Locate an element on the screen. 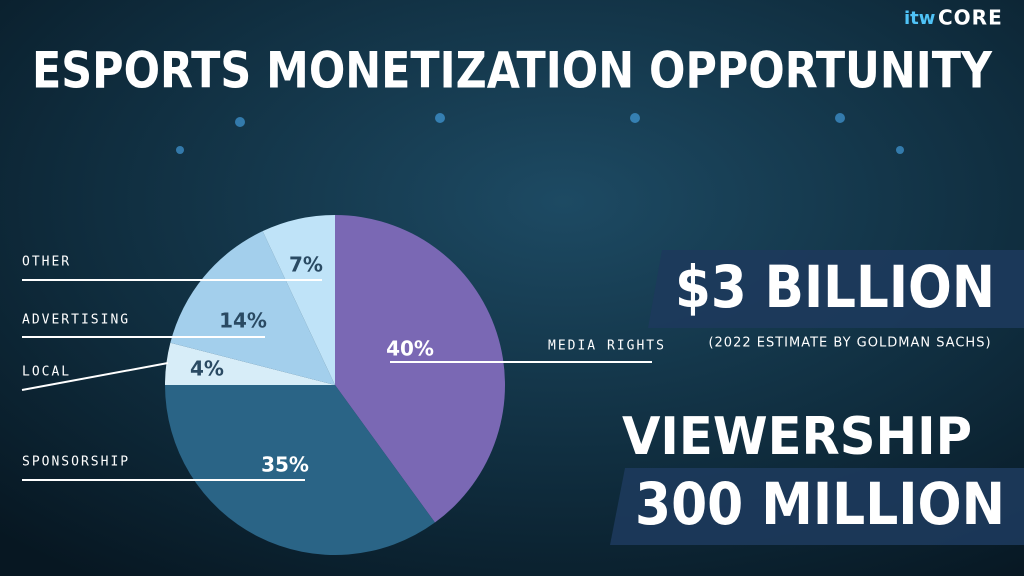 Image resolution: width=1024 pixels, height=576 pixels. logo: itw CORE is located at coordinates (953, 18).